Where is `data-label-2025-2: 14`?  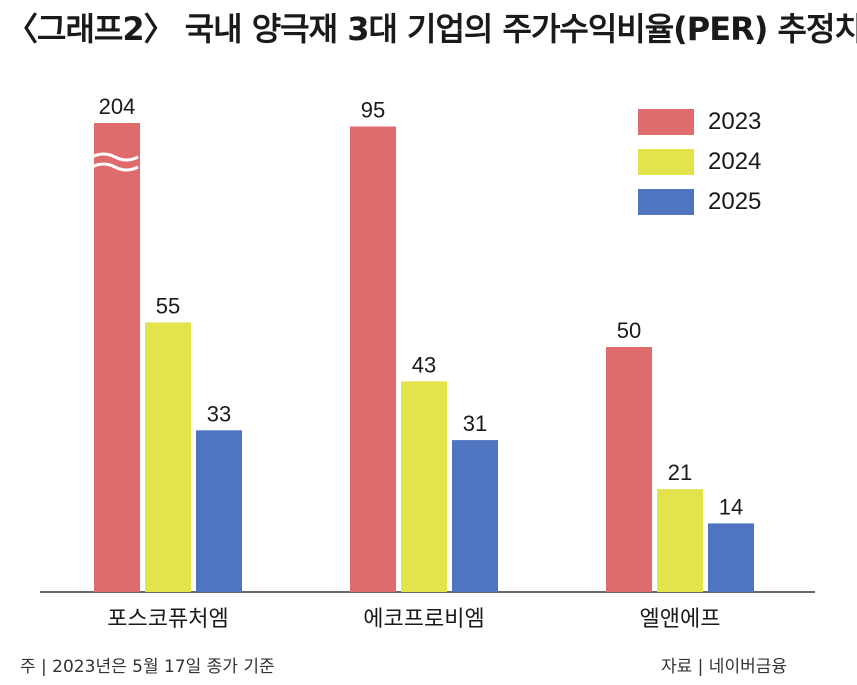 data-label-2025-2: 14 is located at coordinates (731, 506).